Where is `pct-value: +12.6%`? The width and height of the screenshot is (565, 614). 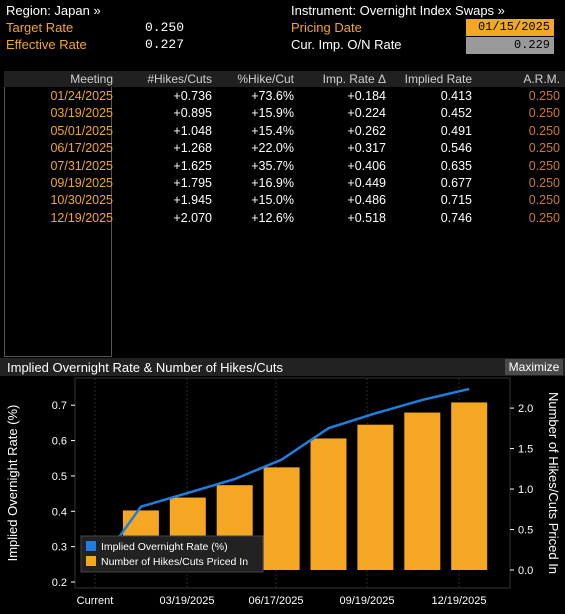
pct-value: +12.6% is located at coordinates (272, 217).